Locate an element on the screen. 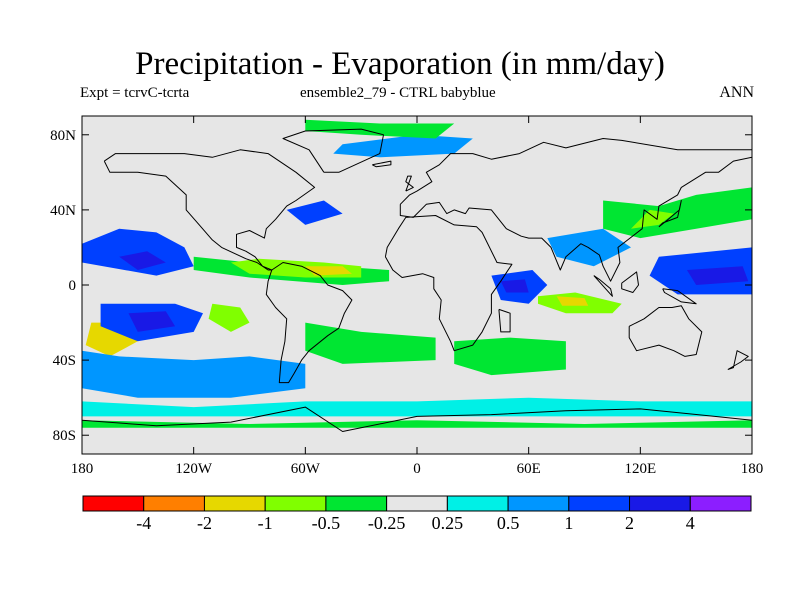 This screenshot has width=800, height=600. colorbar: -4 -2 -1 -0.5 -0.25 0.25 0.5 1 2 4 is located at coordinates (417, 514).